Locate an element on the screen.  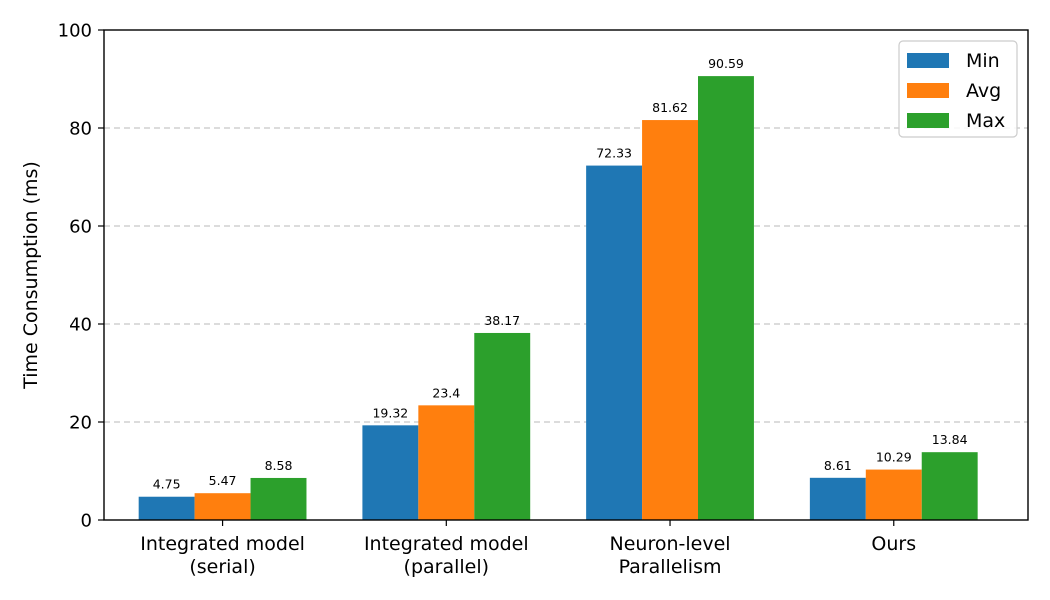
legend-swatch-avg is located at coordinates (928, 90).